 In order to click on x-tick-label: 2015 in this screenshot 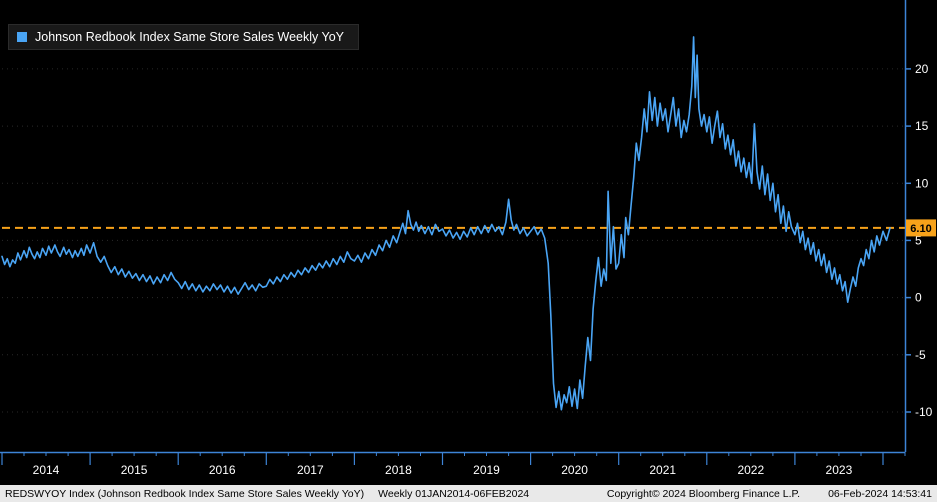, I will do `click(134, 470)`.